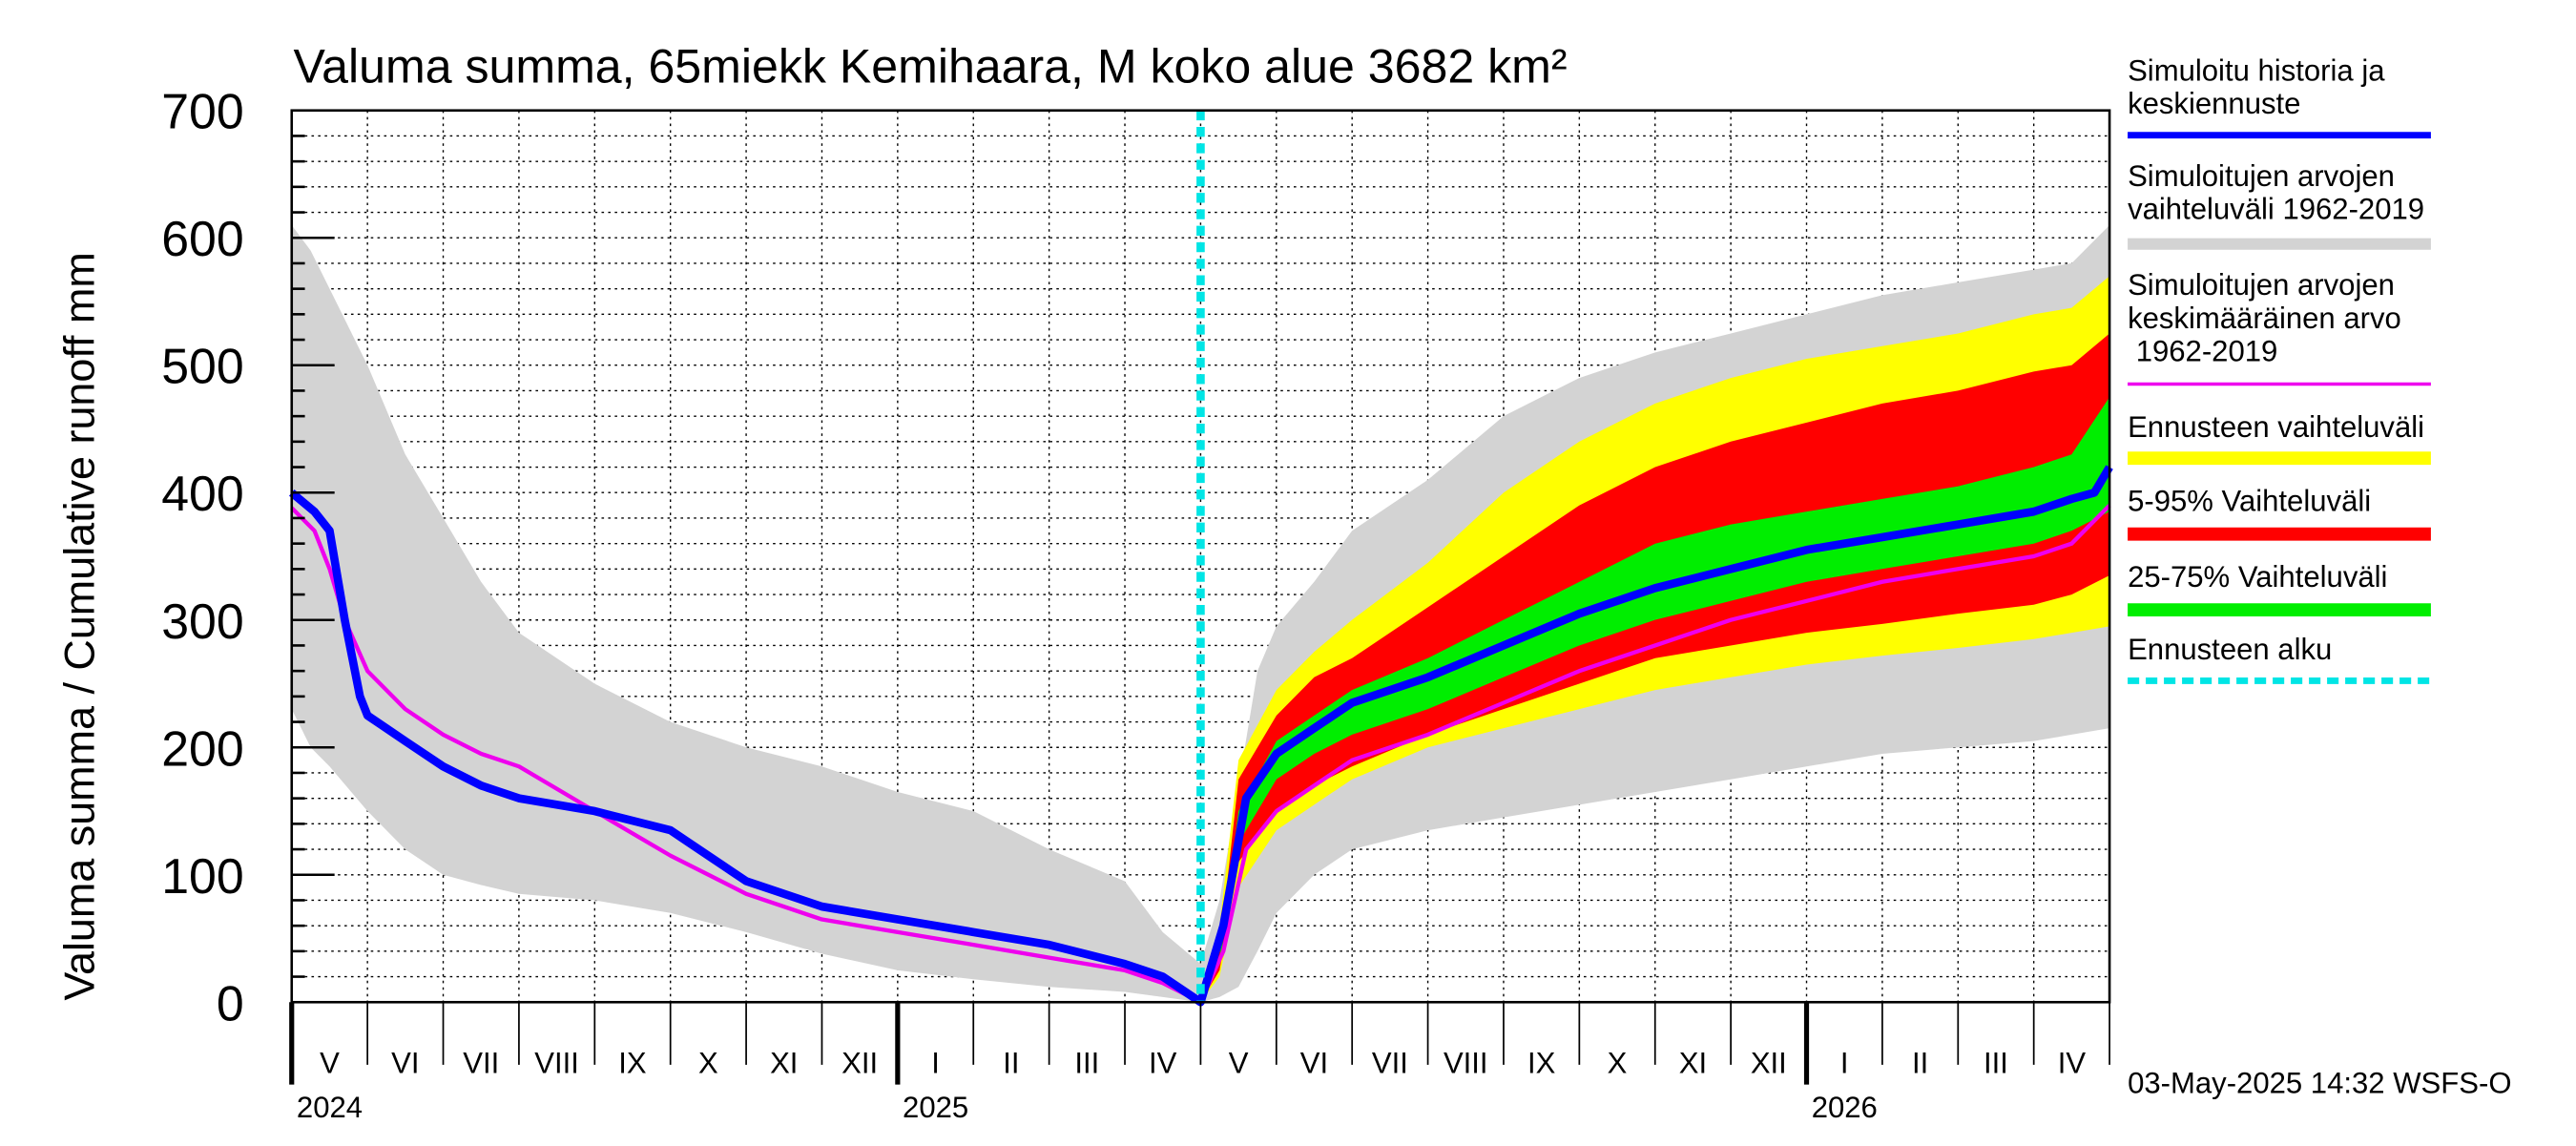  I want to click on year-label: 2025, so click(935, 1108).